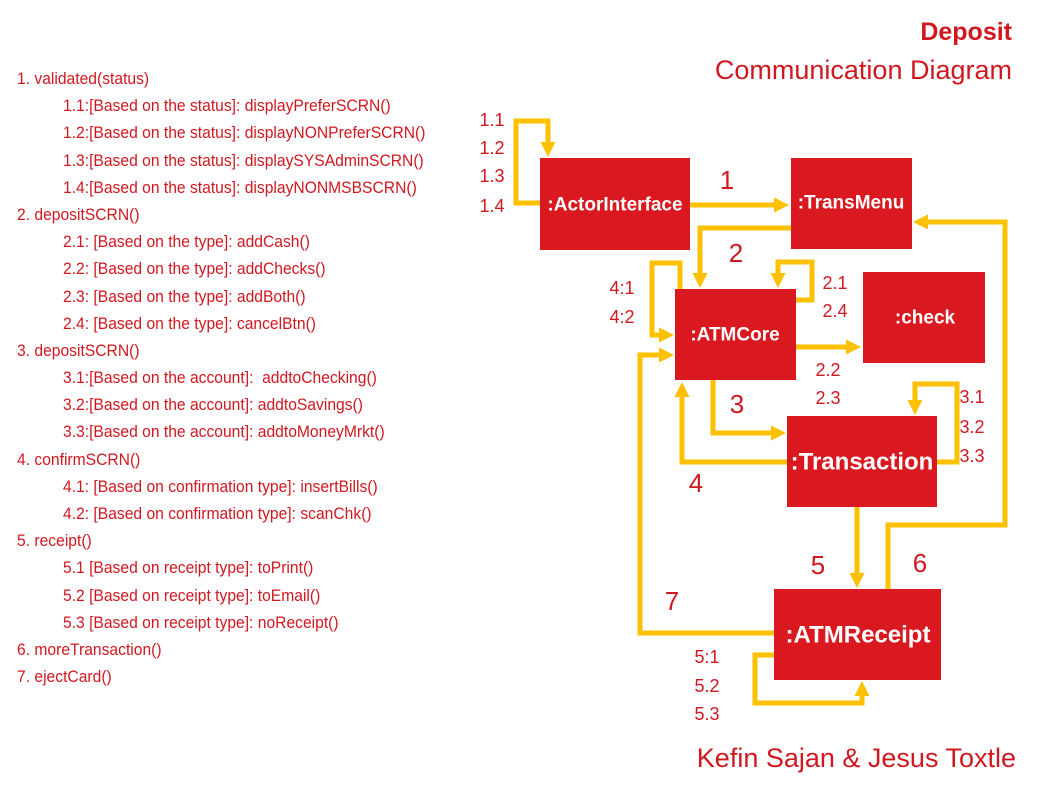 This screenshot has width=1038, height=799. I want to click on object-actor-interface-label: :ActorInterface, so click(614, 205).